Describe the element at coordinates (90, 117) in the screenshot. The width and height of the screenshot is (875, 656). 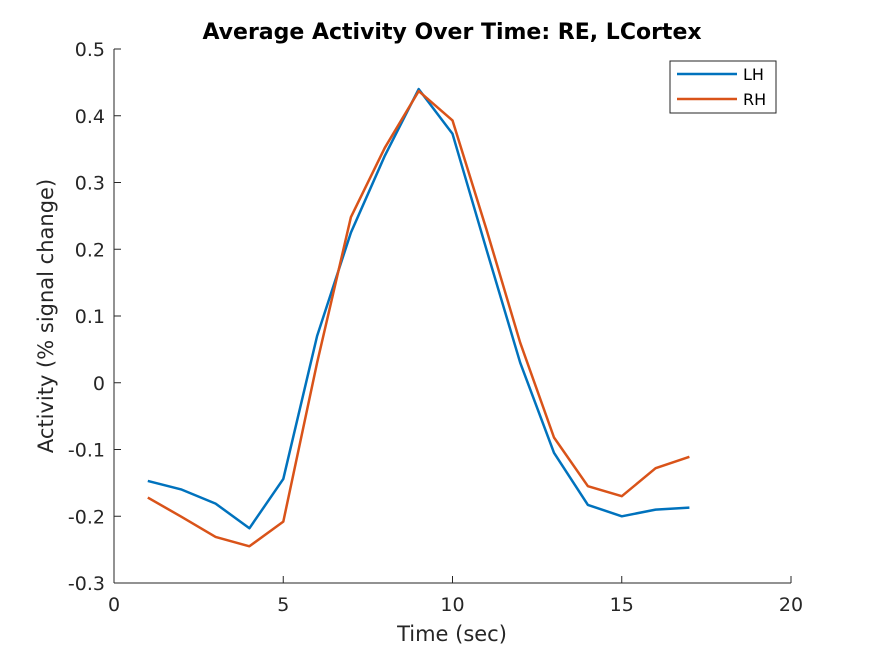
I see `y-tick-label: 0.4` at that location.